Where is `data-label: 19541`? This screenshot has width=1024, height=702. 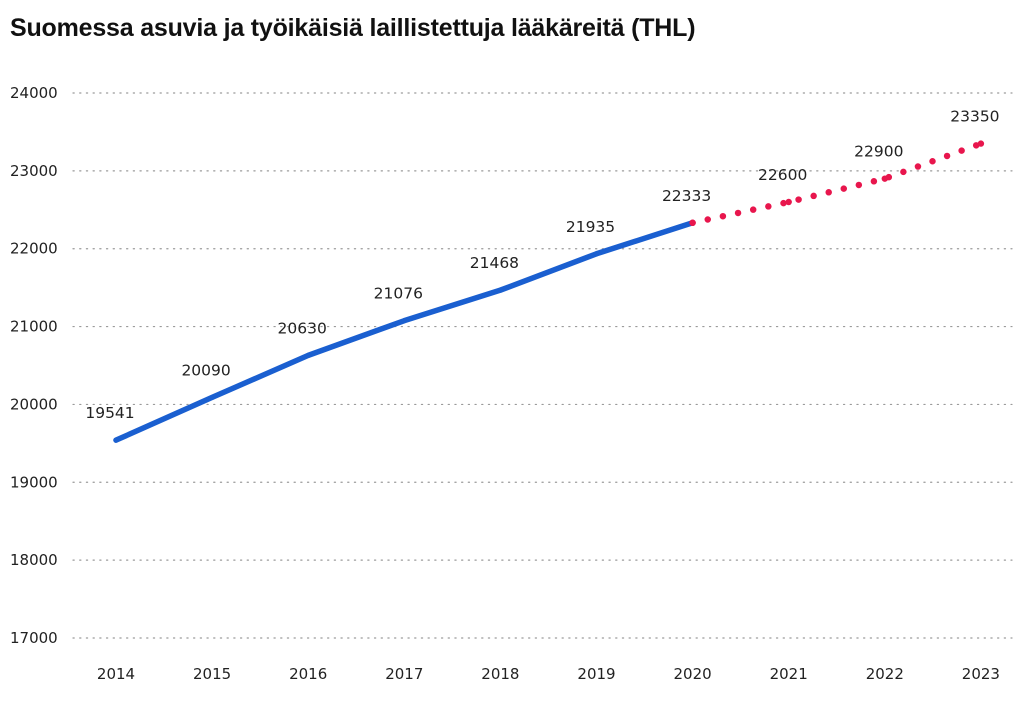 data-label: 19541 is located at coordinates (109, 413).